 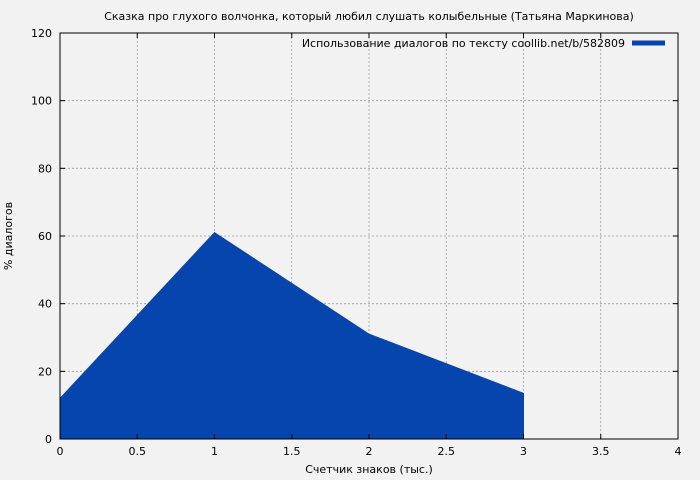 What do you see at coordinates (60, 451) in the screenshot?
I see `x-tick-label: 0` at bounding box center [60, 451].